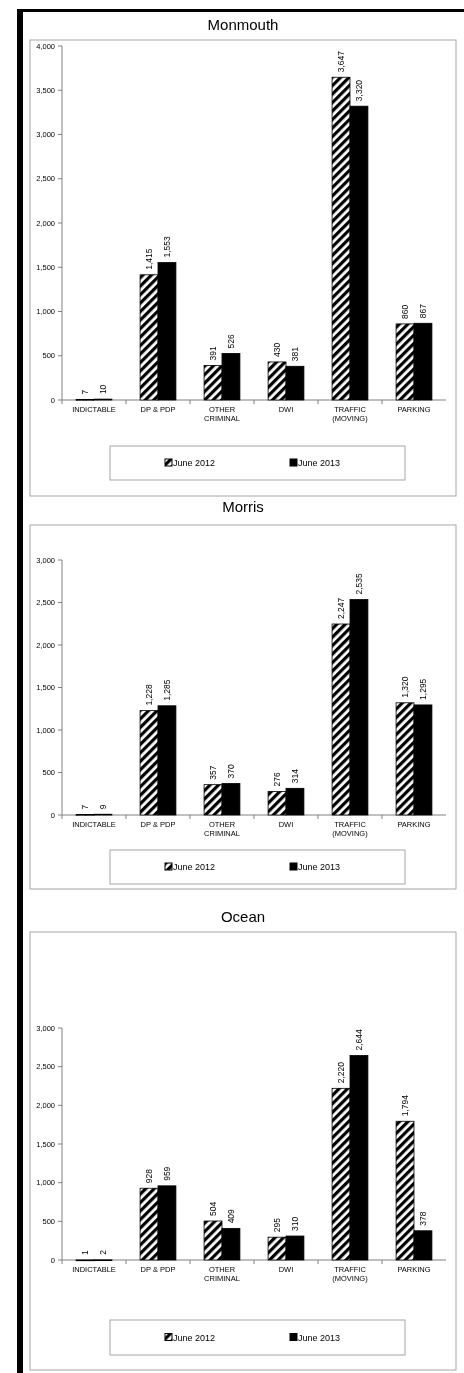 The width and height of the screenshot is (464, 1373). Describe the element at coordinates (358, 1039) in the screenshot. I see `data-label: 2,644` at that location.